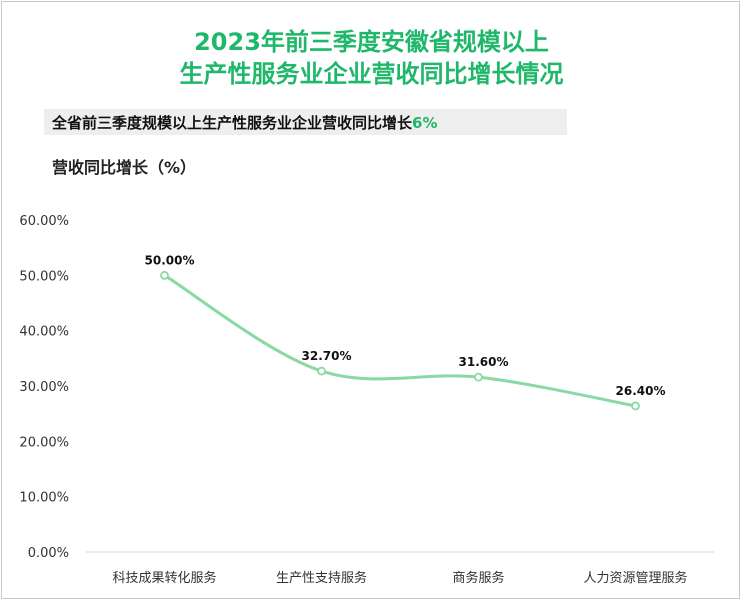 This screenshot has width=743, height=602. I want to click on y-tick-label: 30.00%, so click(44, 387).